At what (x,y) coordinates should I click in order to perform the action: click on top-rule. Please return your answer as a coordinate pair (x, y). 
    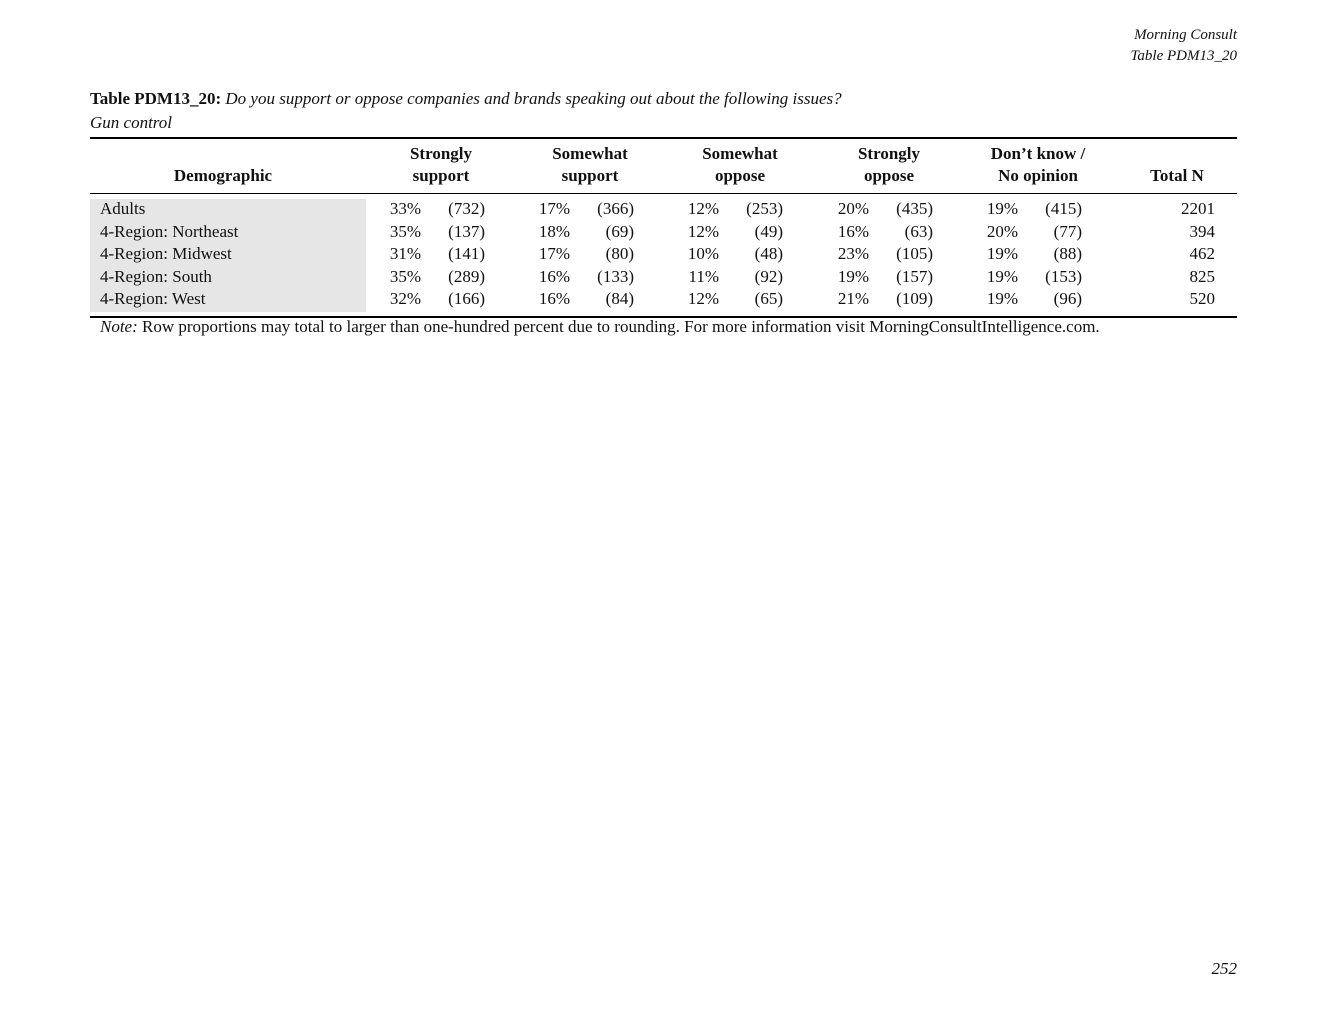
    Looking at the image, I should click on (663, 138).